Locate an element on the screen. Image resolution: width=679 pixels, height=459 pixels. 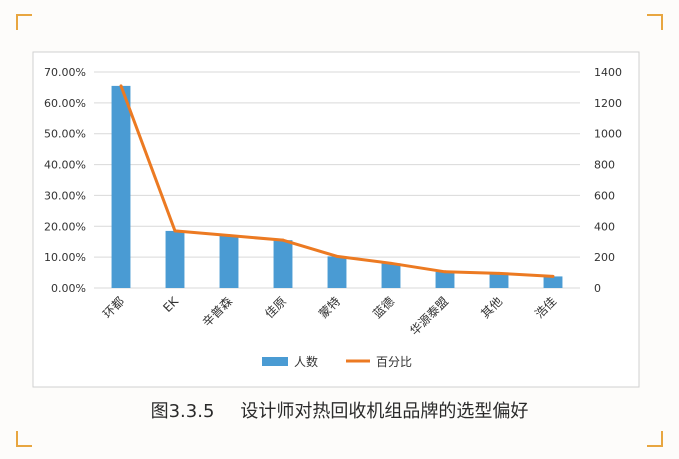
figure-title: 设计师对热回收机组品牌的选型偏好 is located at coordinates (384, 411).